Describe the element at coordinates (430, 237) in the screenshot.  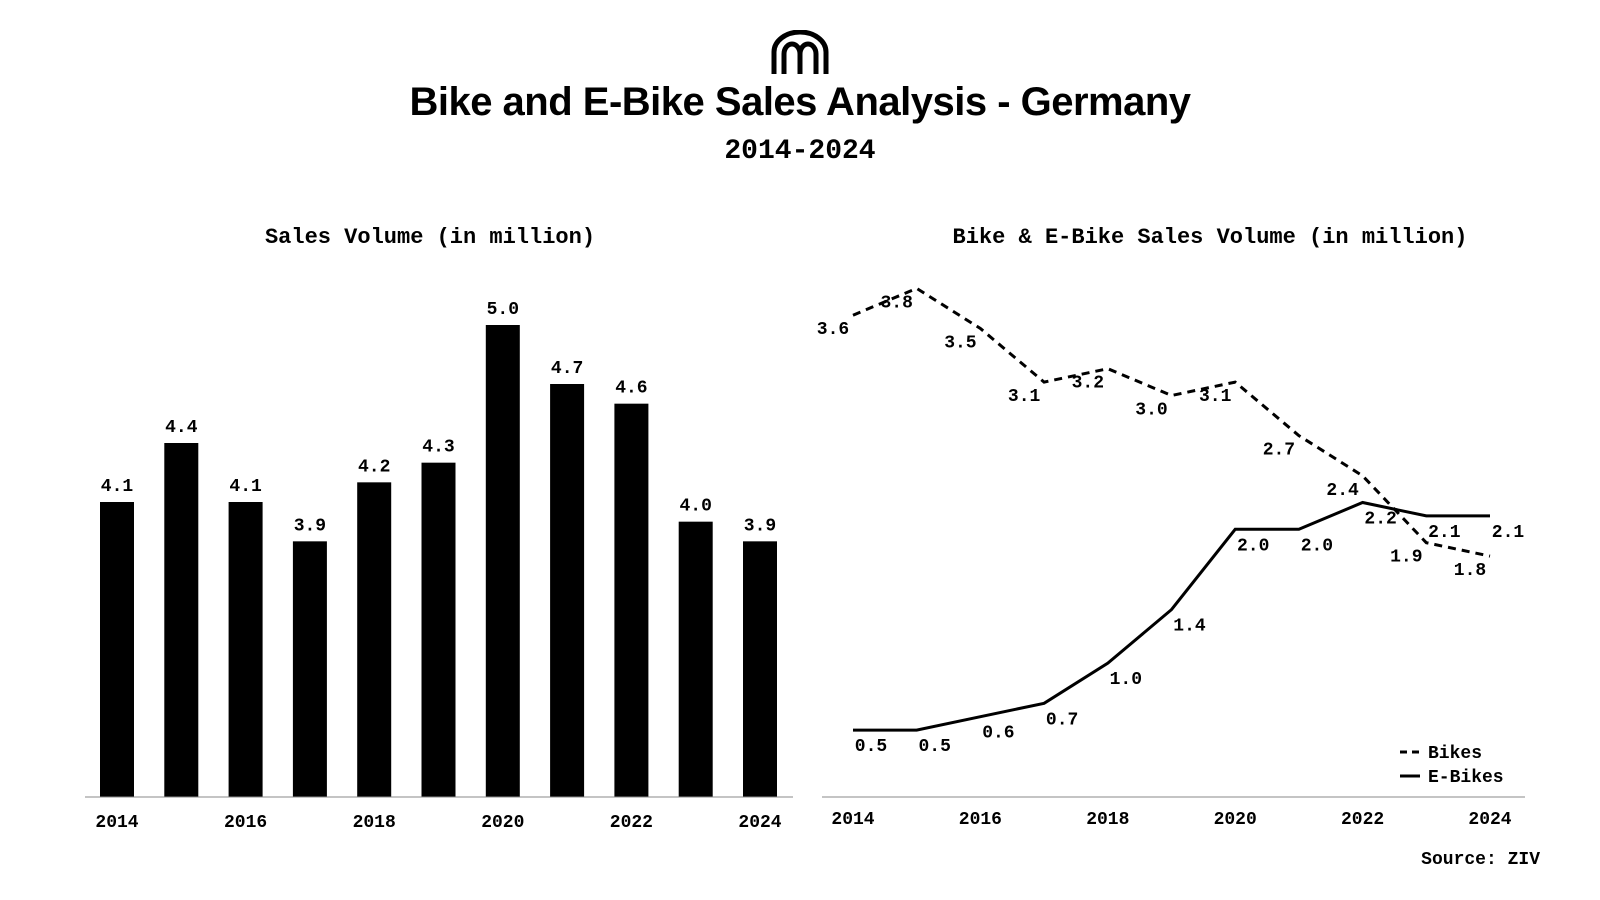
I see `bar-chart-title: Sales Volume (in million)` at that location.